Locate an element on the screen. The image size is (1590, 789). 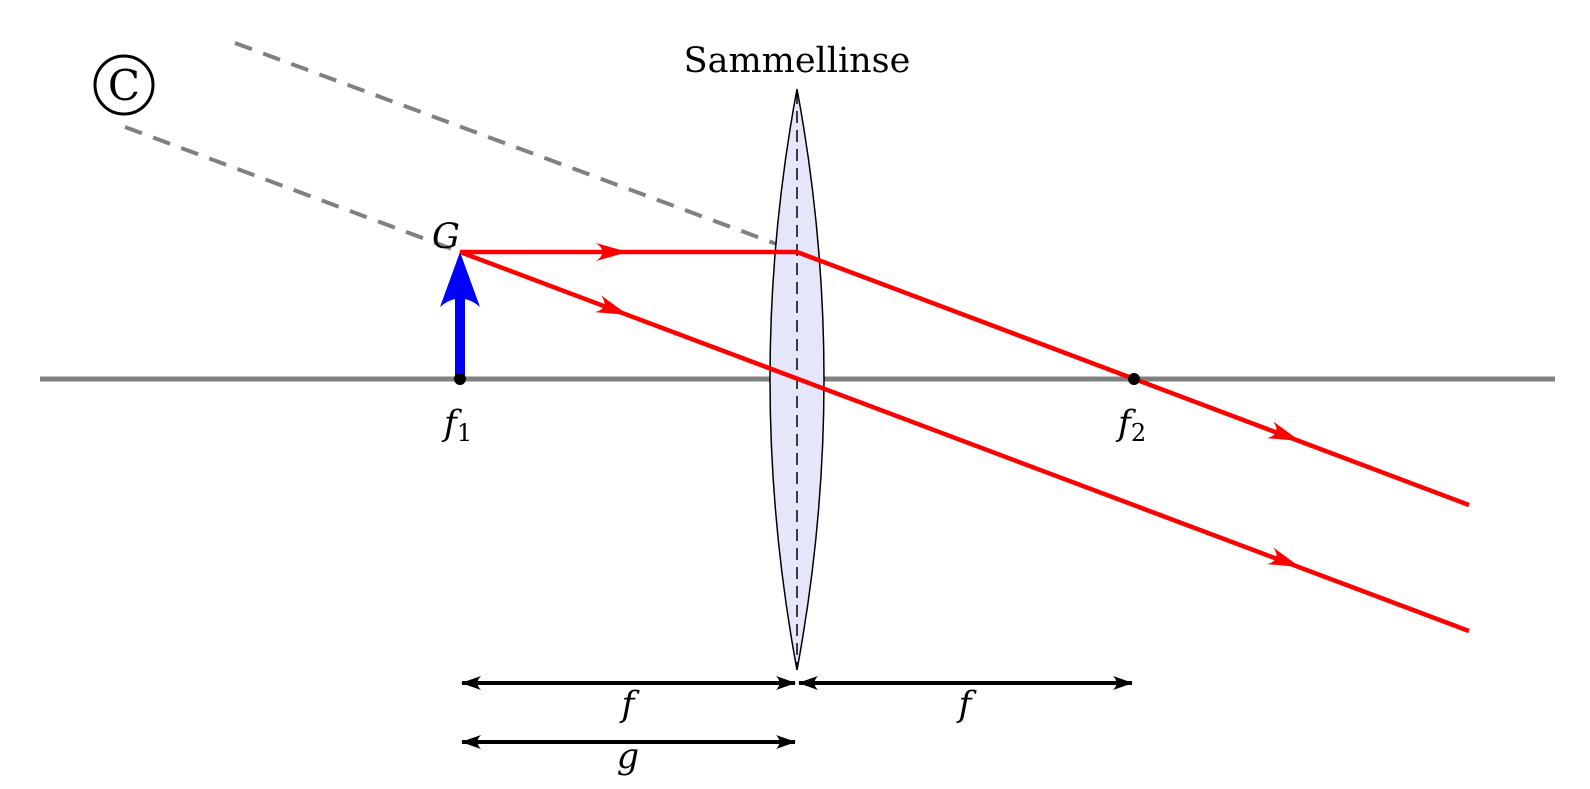
focal-label-1-sub: 1 is located at coordinates (464, 433).